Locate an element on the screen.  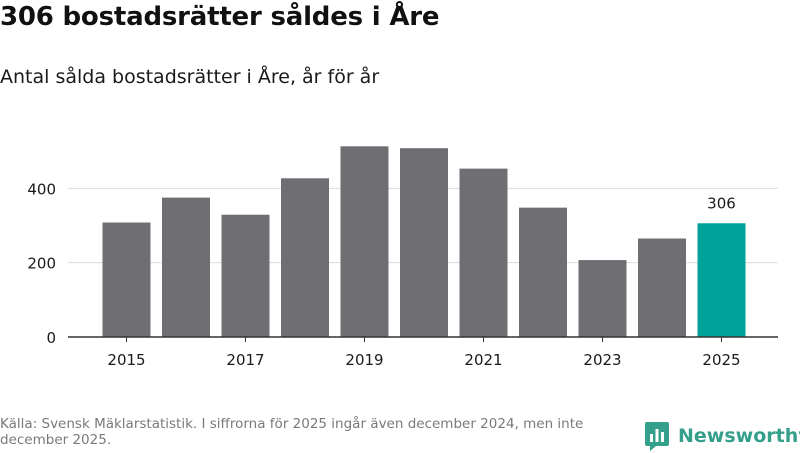
bar-2022 is located at coordinates (543, 272).